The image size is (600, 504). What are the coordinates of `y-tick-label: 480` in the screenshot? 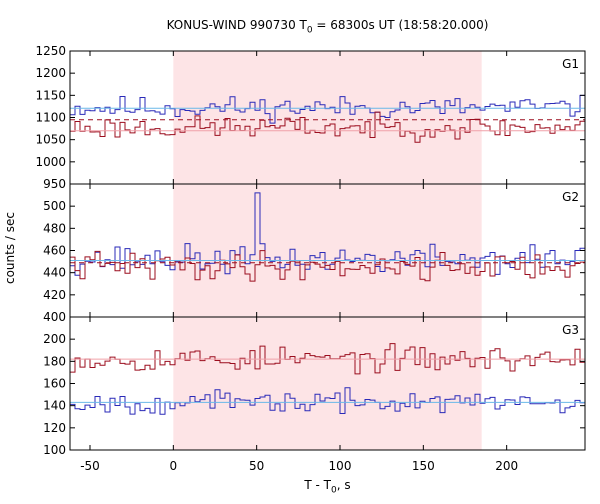 It's located at (54, 228).